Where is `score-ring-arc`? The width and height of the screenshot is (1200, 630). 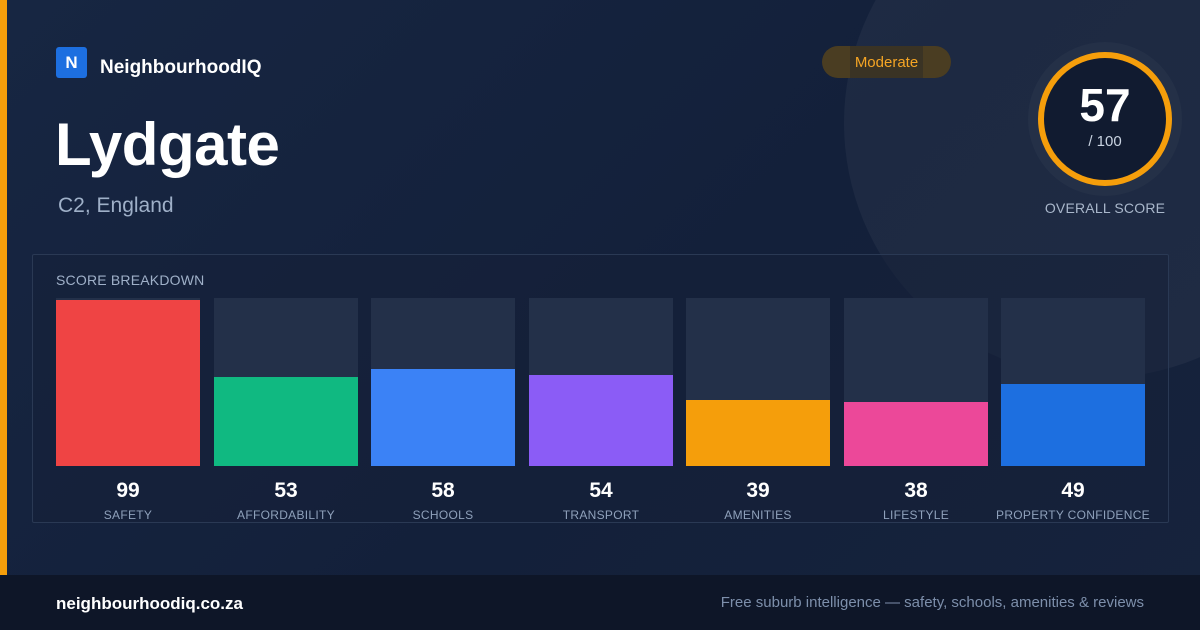
score-ring-arc is located at coordinates (1105, 119).